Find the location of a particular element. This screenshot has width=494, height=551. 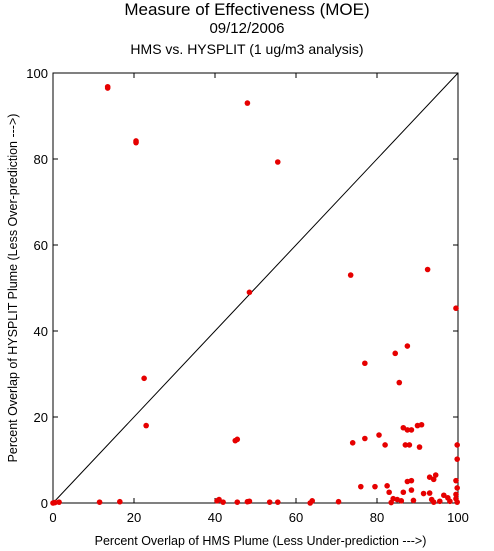

x-tick-label: 20 is located at coordinates (134, 517).